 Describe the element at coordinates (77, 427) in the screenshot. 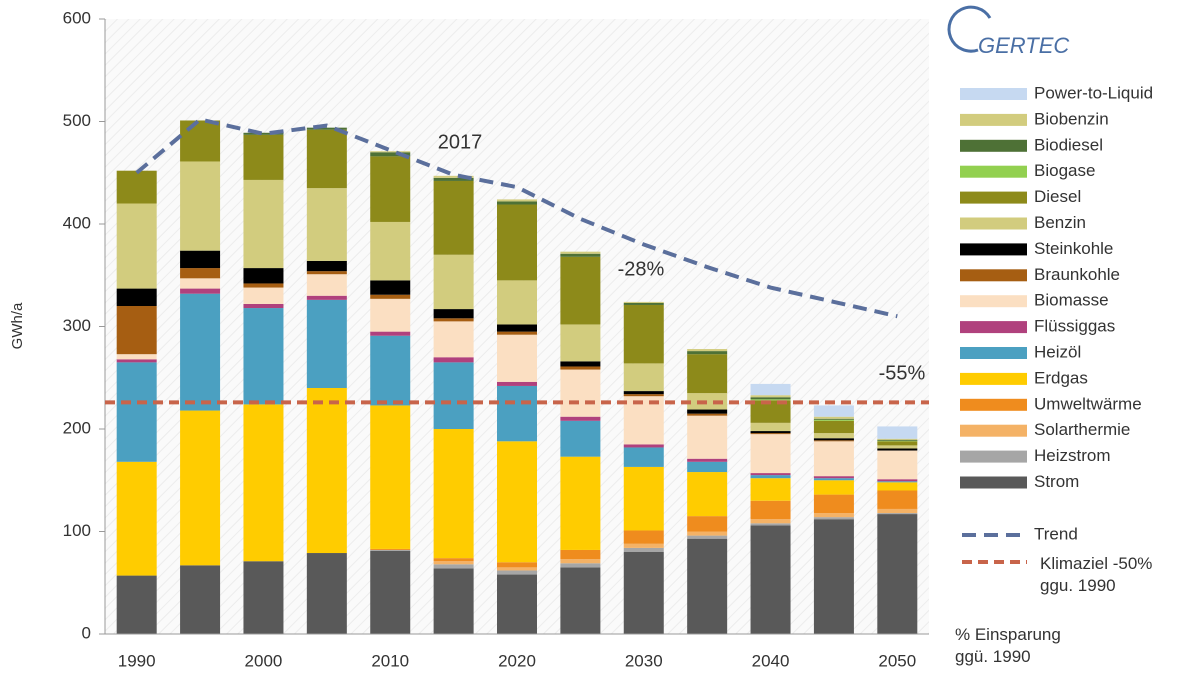

I see `y-tick-label: 200` at that location.